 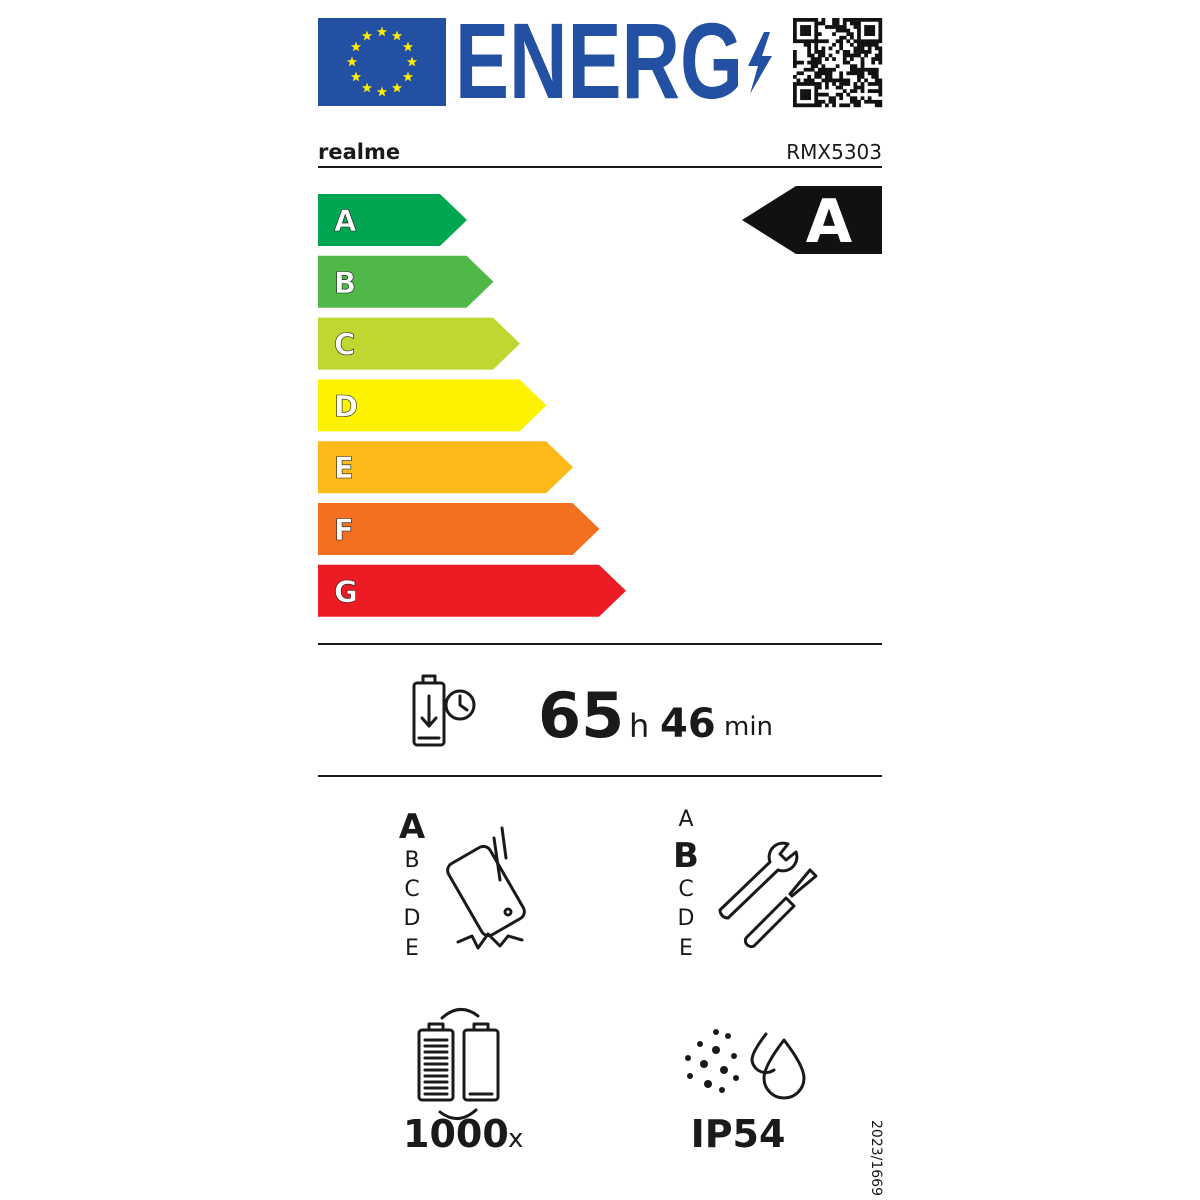 What do you see at coordinates (686, 948) in the screenshot?
I see `scale-letter: E` at bounding box center [686, 948].